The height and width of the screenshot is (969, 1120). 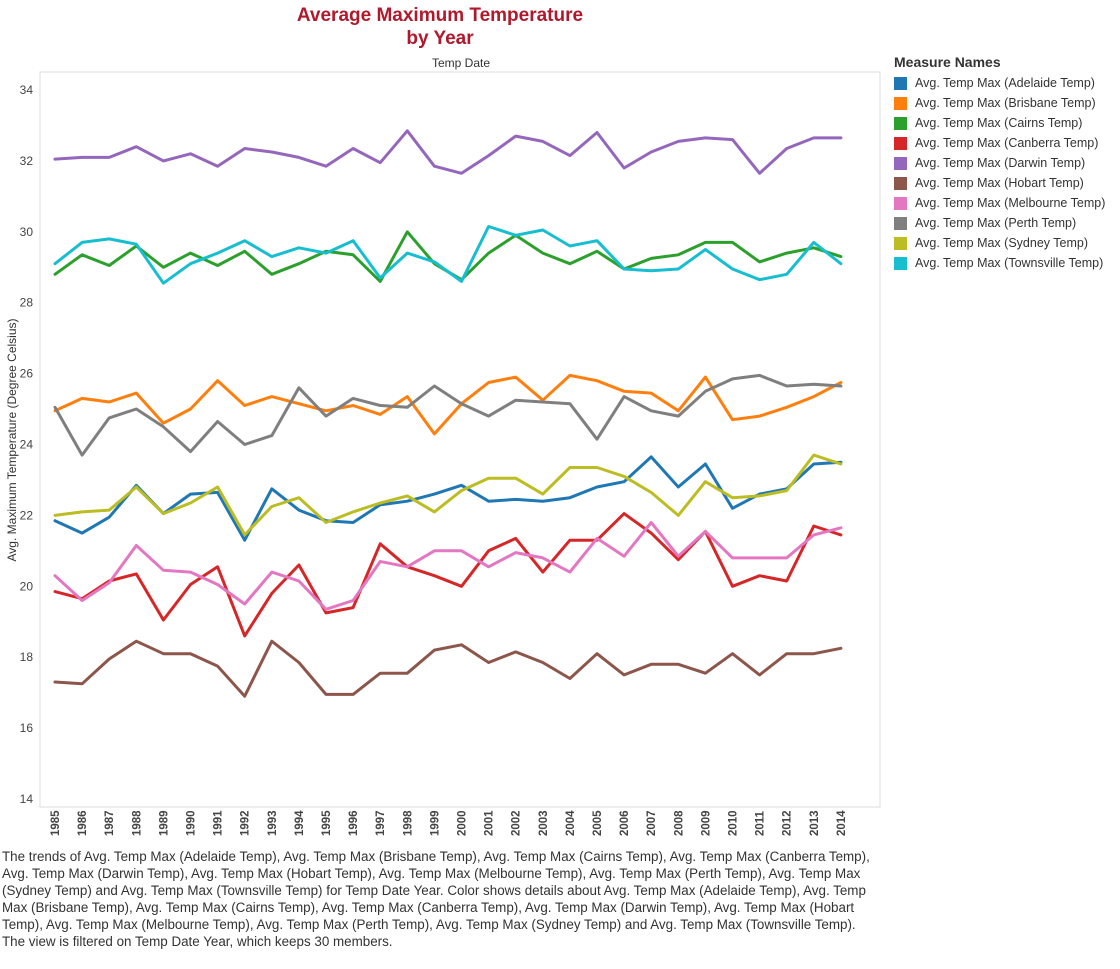 I want to click on y-axis: 14 16 18 20 22 24 26 28 30 32 34, so click(x=27, y=444).